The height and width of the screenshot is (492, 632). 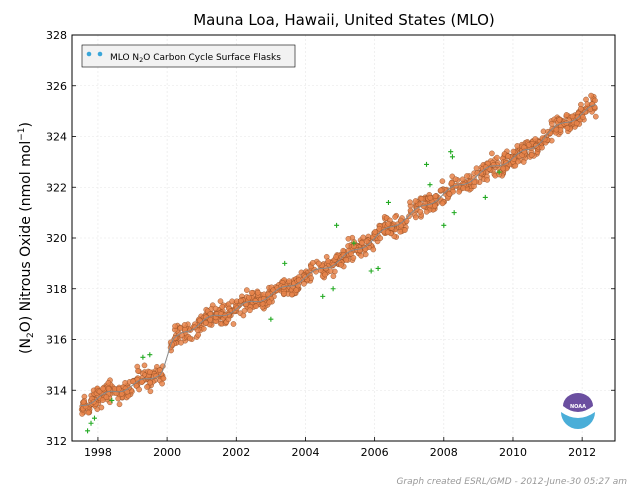 I want to click on legend-box, so click(x=188, y=56).